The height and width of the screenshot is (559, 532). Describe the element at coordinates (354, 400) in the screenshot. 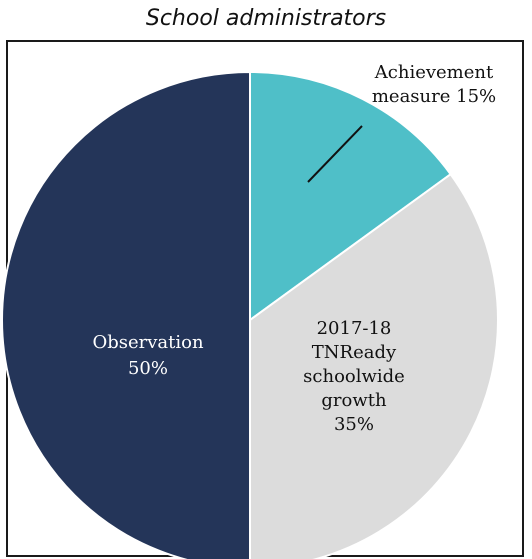

I see `label-tnready-line: growth` at that location.